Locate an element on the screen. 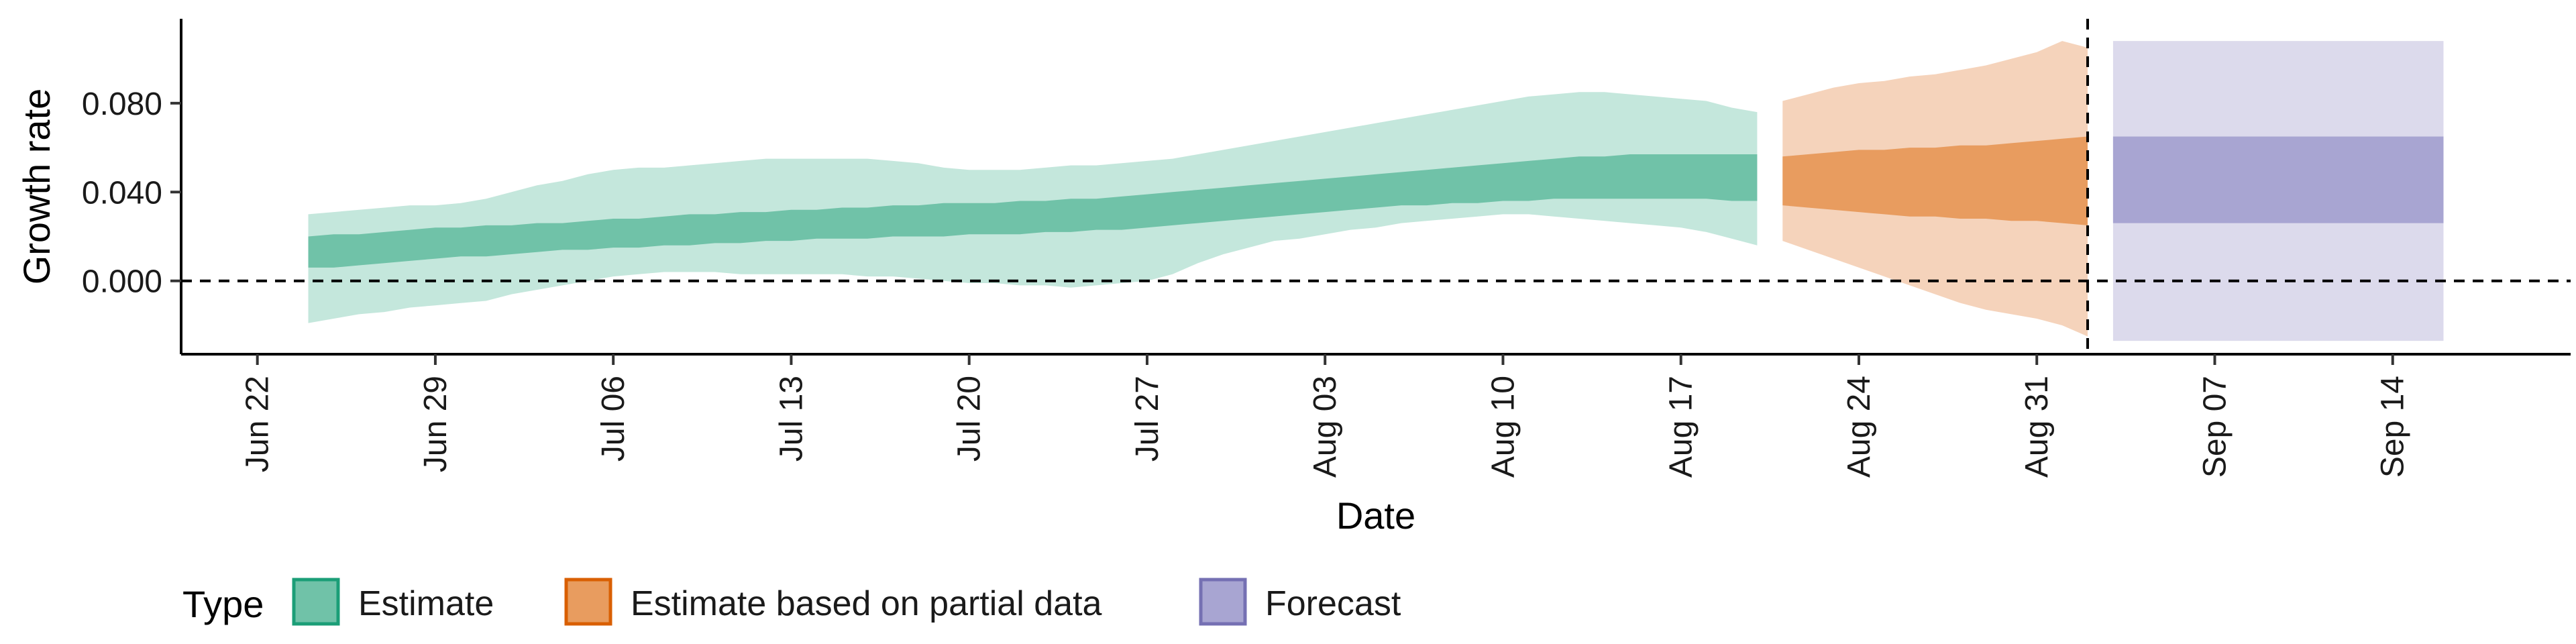 The height and width of the screenshot is (644, 2576). legend-label: Estimate based on partial data is located at coordinates (866, 603).